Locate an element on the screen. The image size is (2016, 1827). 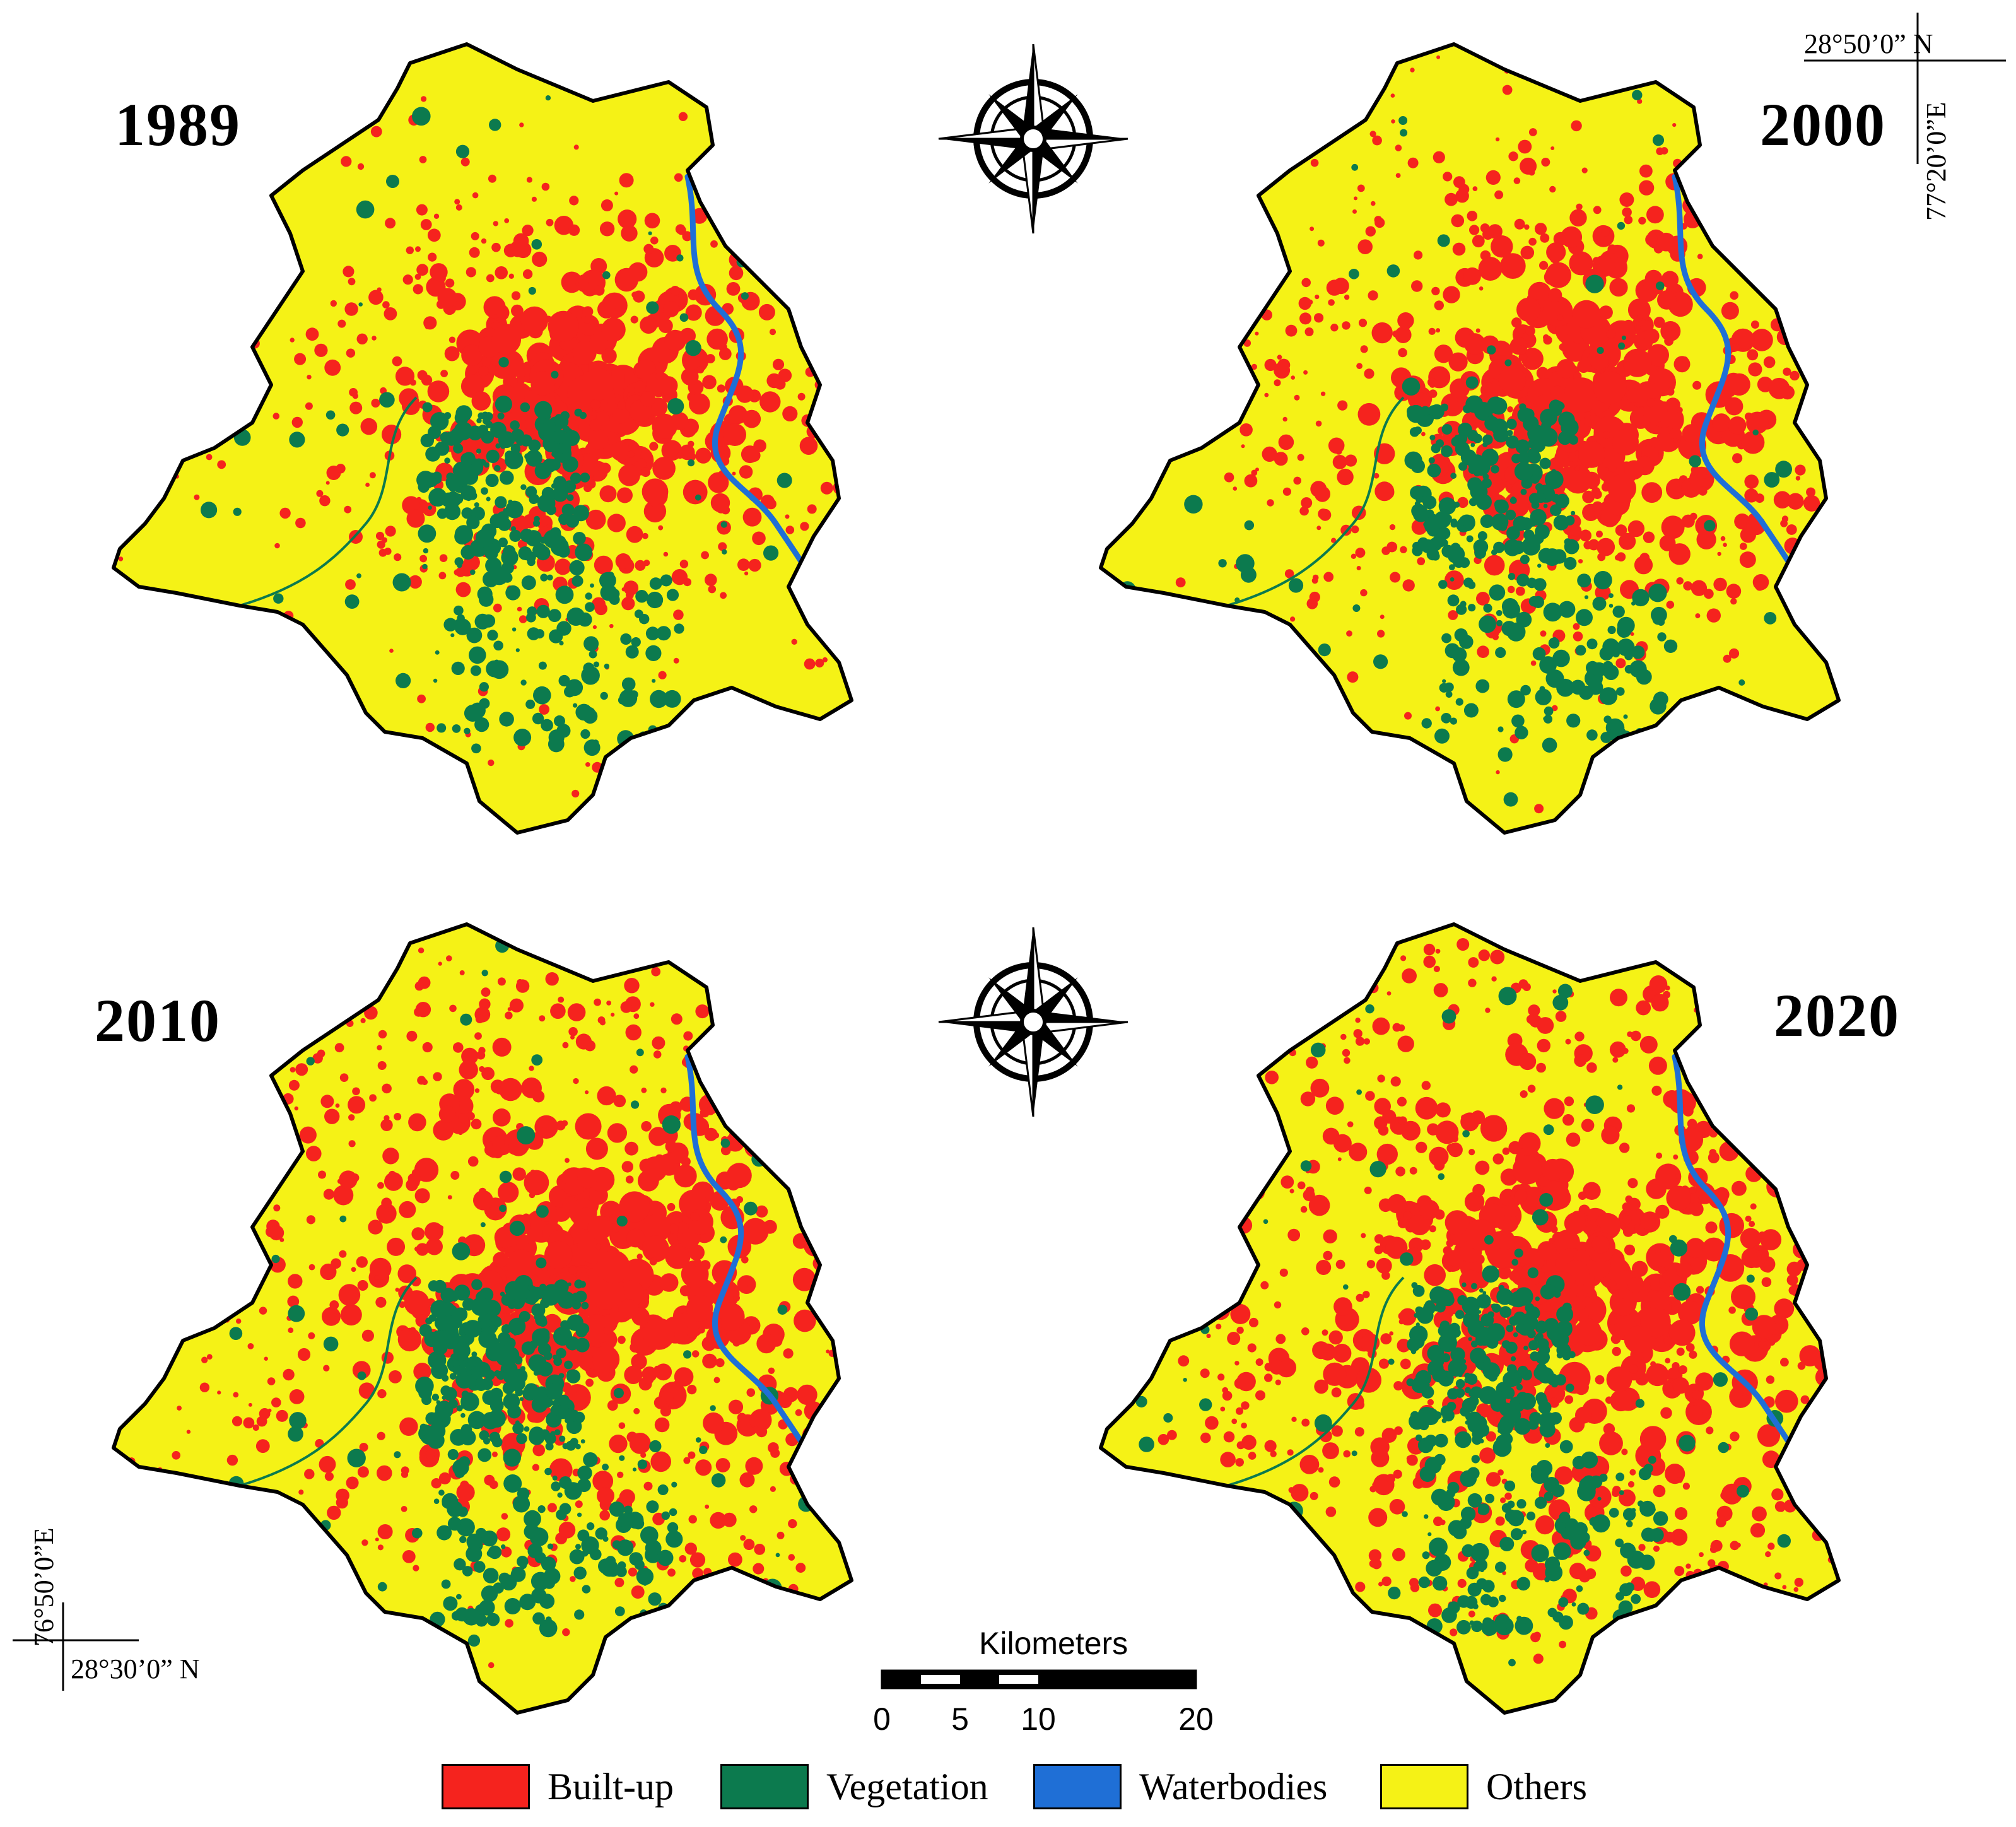
coord-bottom-latitude: 28°30’0” N is located at coordinates (135, 1669).